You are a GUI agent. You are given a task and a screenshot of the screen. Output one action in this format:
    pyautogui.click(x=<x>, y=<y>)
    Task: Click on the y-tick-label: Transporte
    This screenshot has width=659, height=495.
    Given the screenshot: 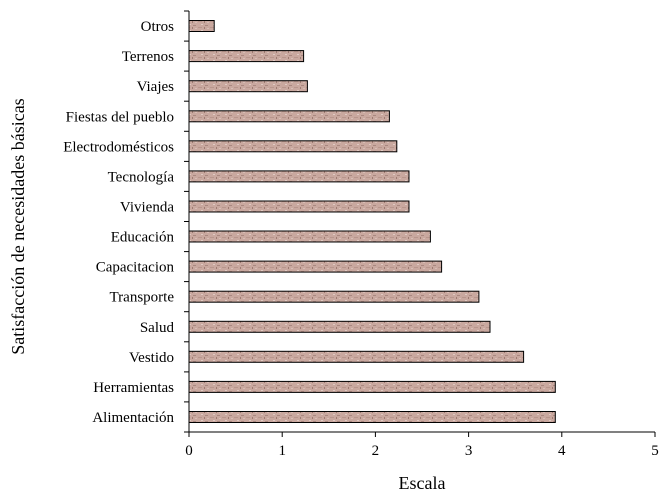 What is the action you would take?
    pyautogui.click(x=142, y=298)
    